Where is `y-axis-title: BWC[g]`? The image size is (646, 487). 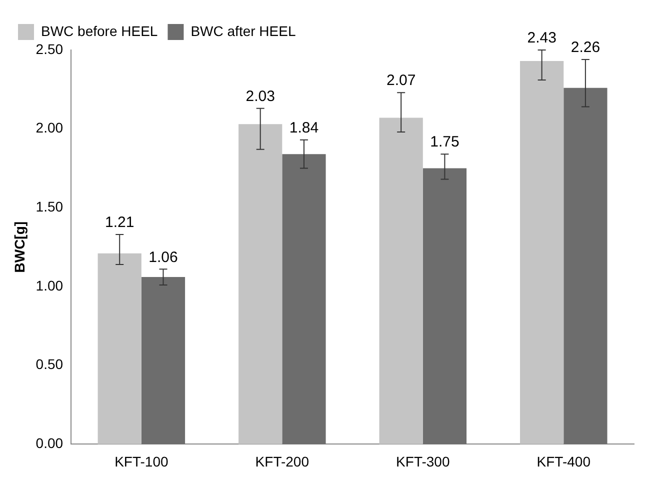
y-axis-title: BWC[g] is located at coordinates (19, 247).